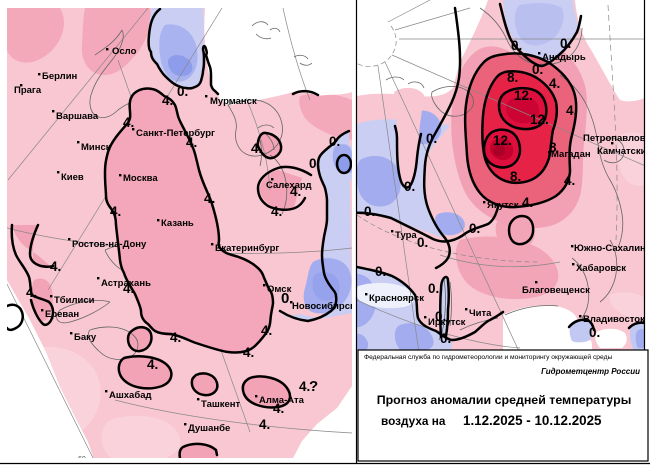 The height and width of the screenshot is (467, 650). Describe the element at coordinates (553, 147) in the screenshot. I see `svg-text: 8` at that location.